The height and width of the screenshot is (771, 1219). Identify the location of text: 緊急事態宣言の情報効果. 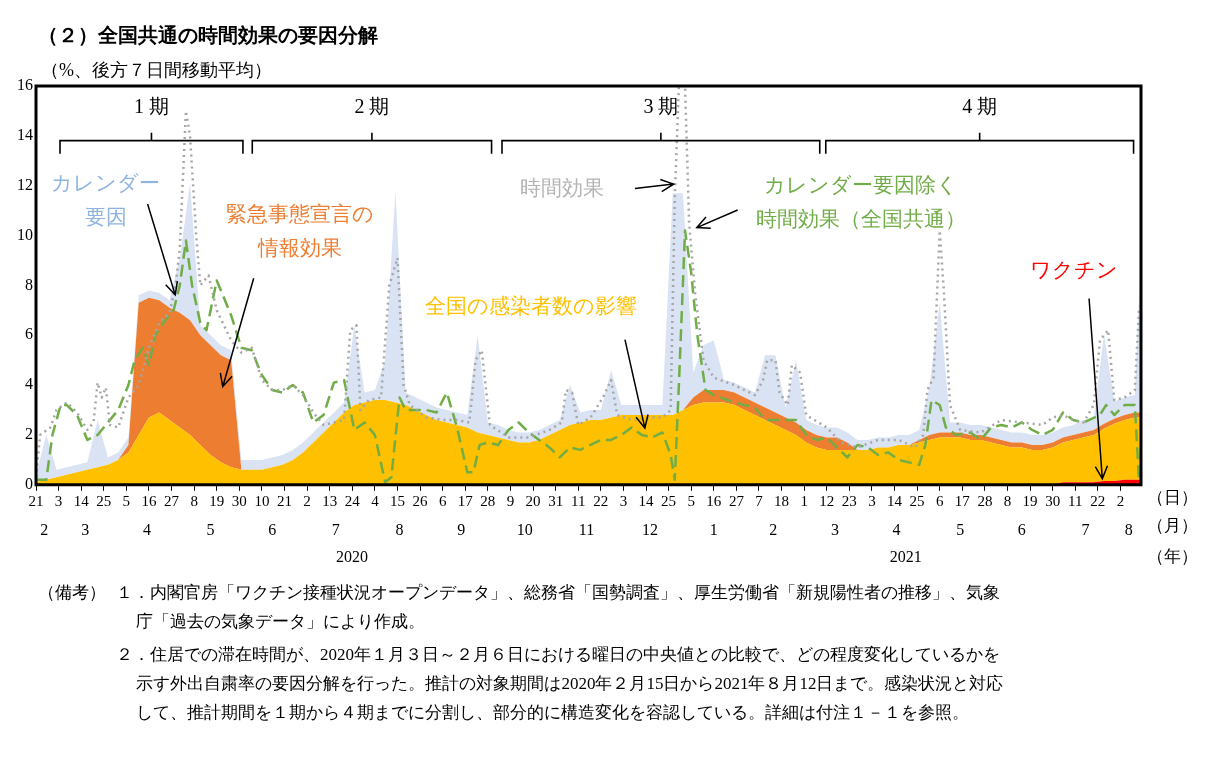
(300, 231).